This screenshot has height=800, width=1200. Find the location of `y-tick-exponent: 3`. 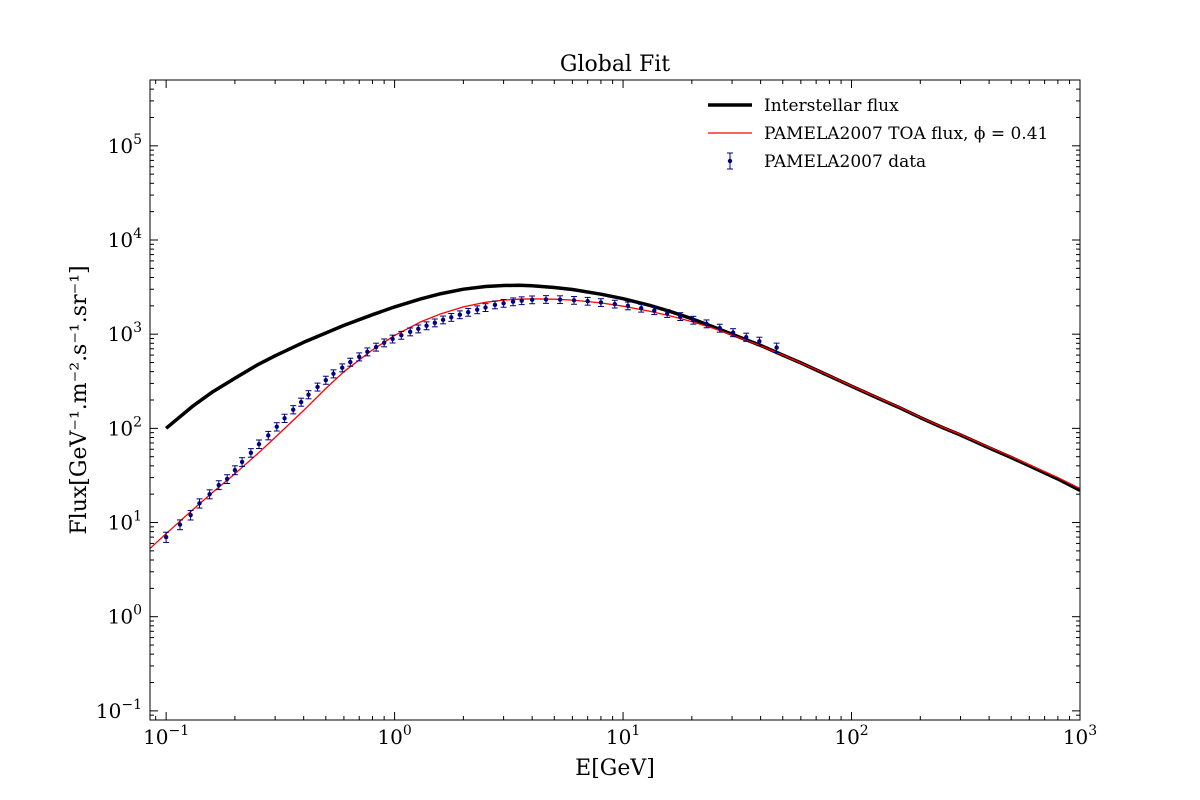

y-tick-exponent: 3 is located at coordinates (137, 328).